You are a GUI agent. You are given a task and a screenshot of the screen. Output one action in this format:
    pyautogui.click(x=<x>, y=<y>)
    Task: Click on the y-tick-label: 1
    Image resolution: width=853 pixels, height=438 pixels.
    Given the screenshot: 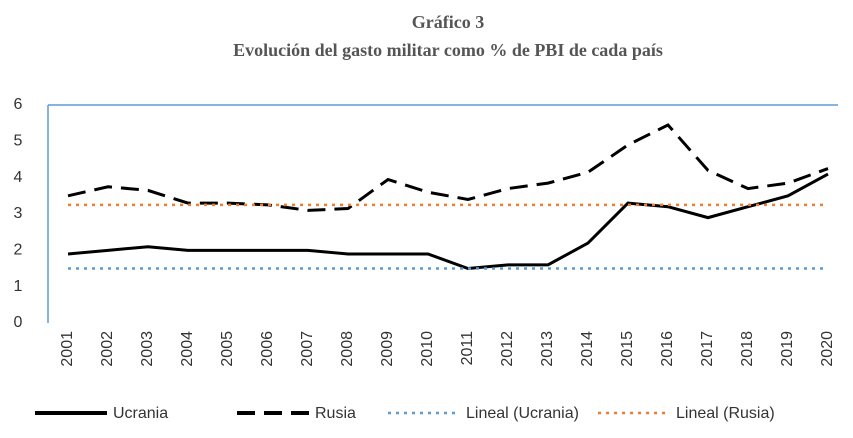 What is the action you would take?
    pyautogui.click(x=18, y=286)
    